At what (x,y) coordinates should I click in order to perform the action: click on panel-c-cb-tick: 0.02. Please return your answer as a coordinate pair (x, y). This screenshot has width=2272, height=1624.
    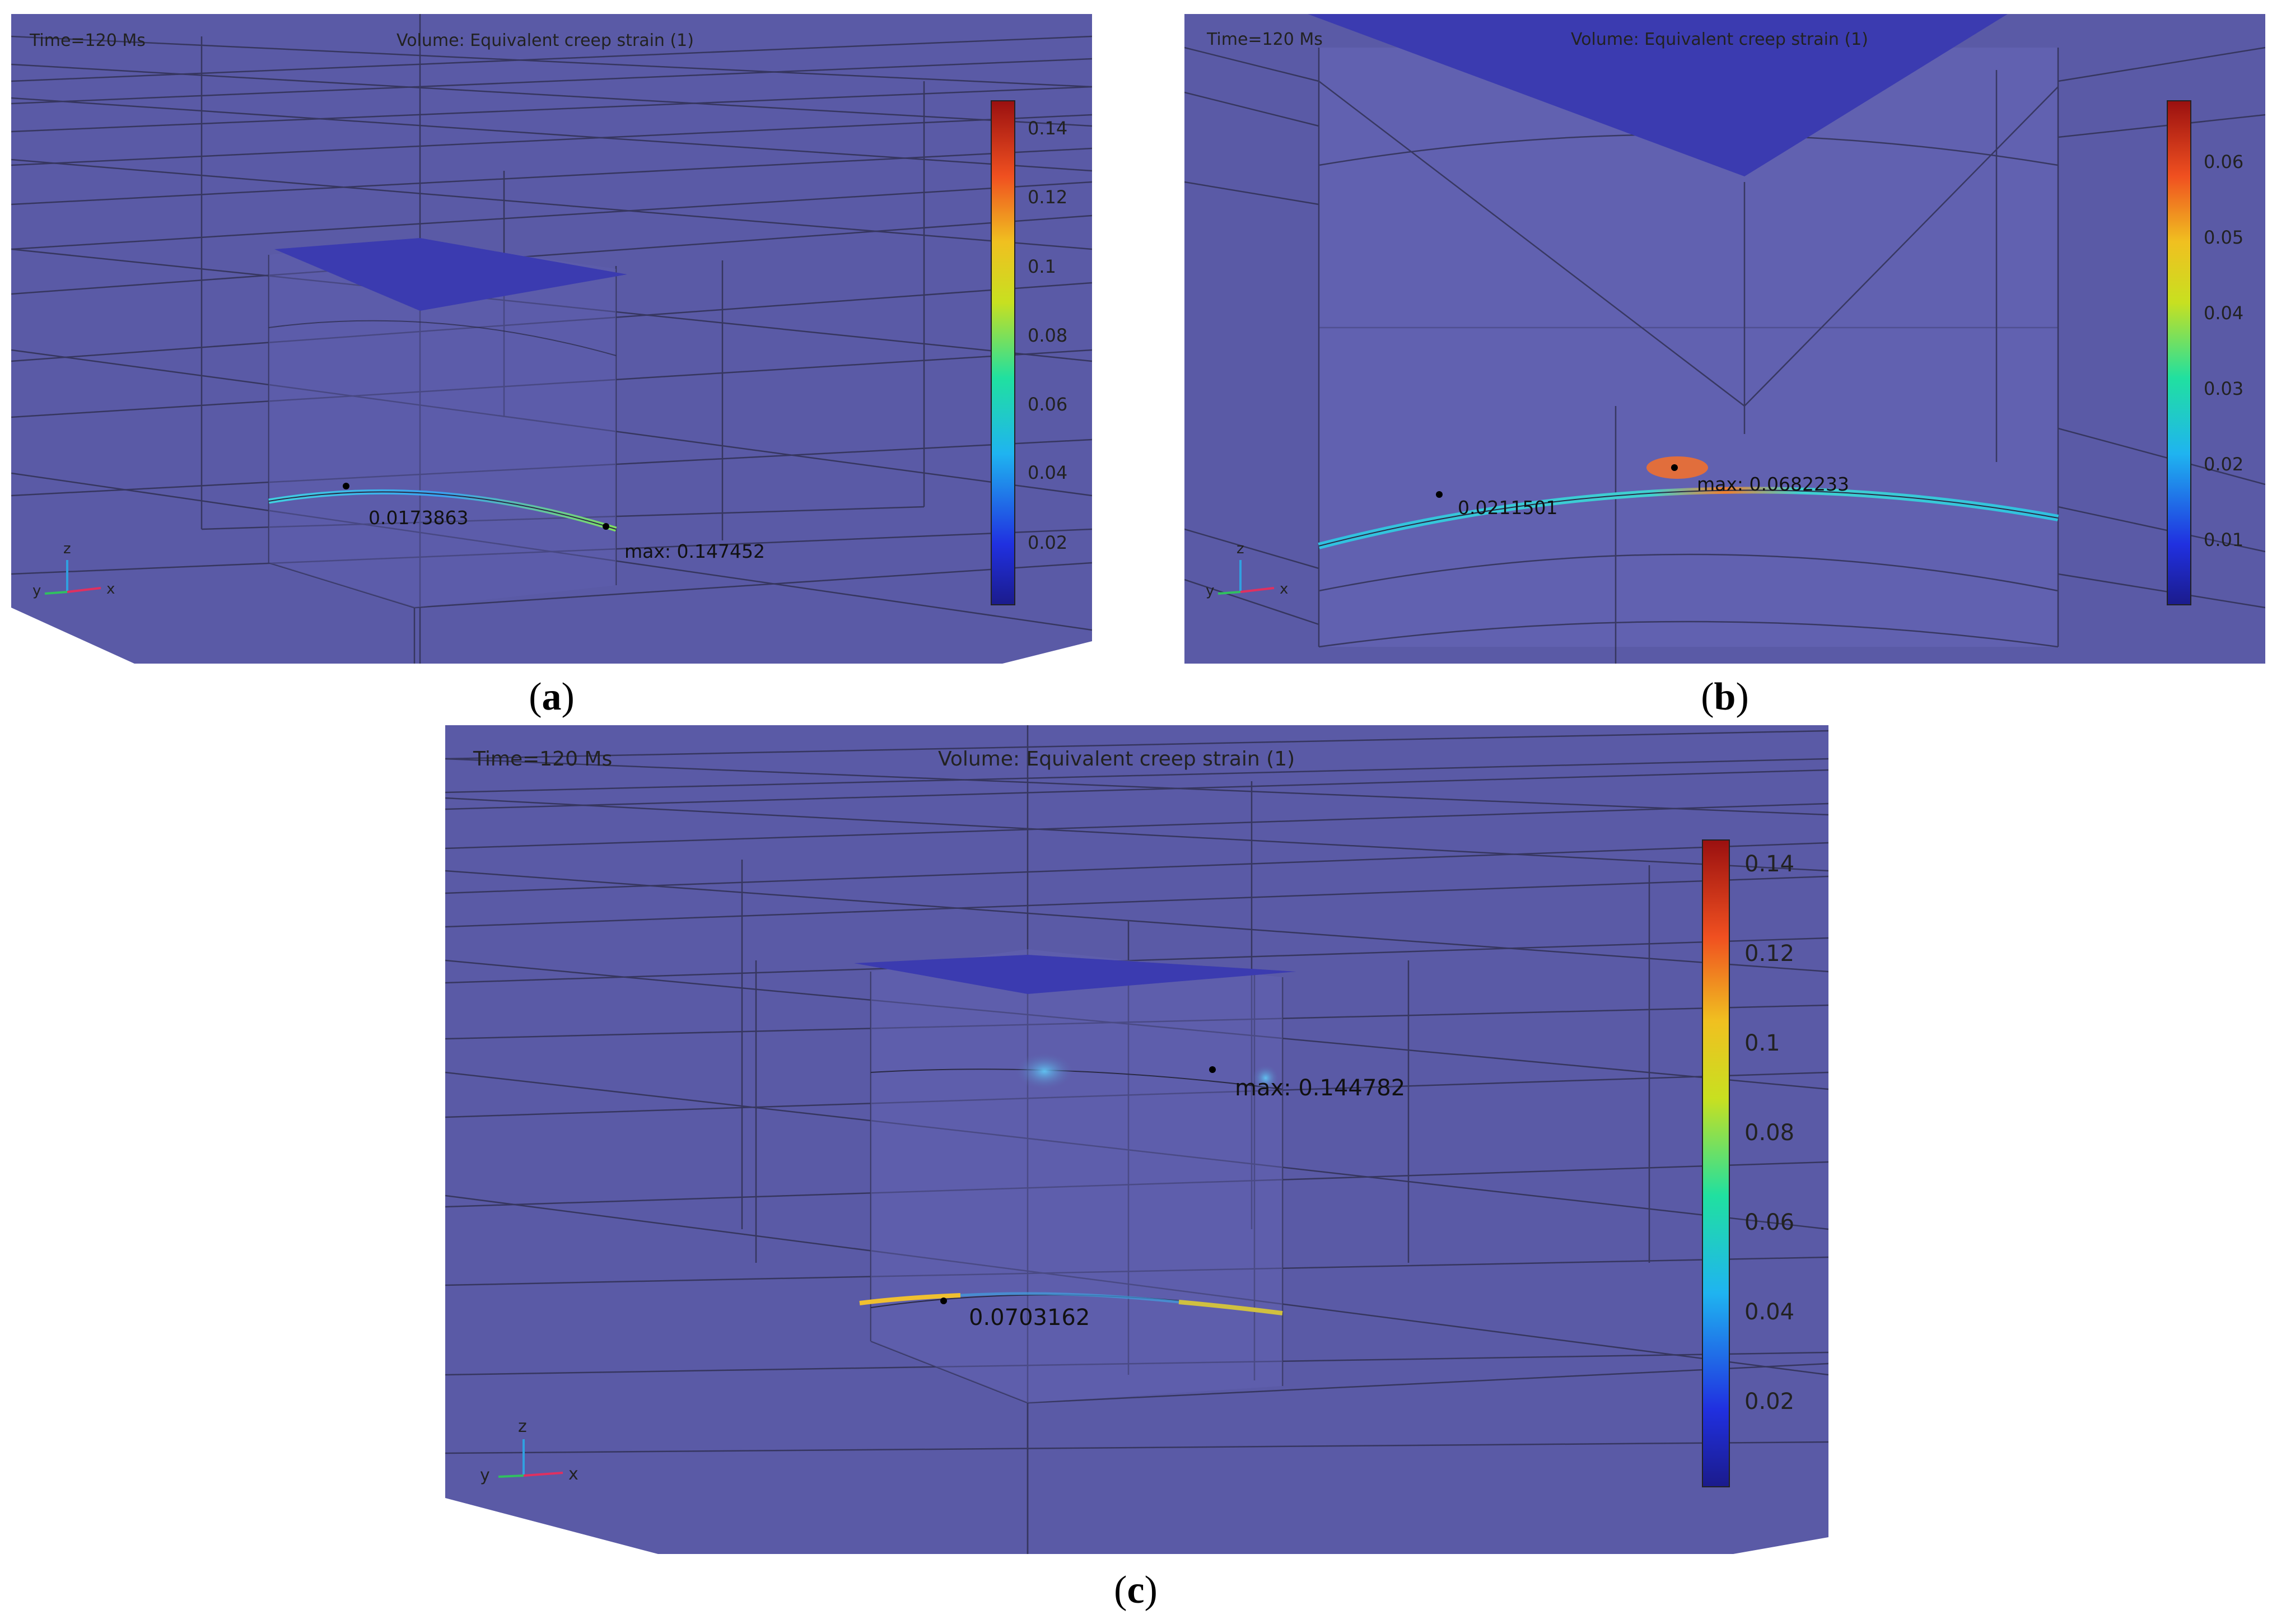
    Looking at the image, I should click on (1770, 1402).